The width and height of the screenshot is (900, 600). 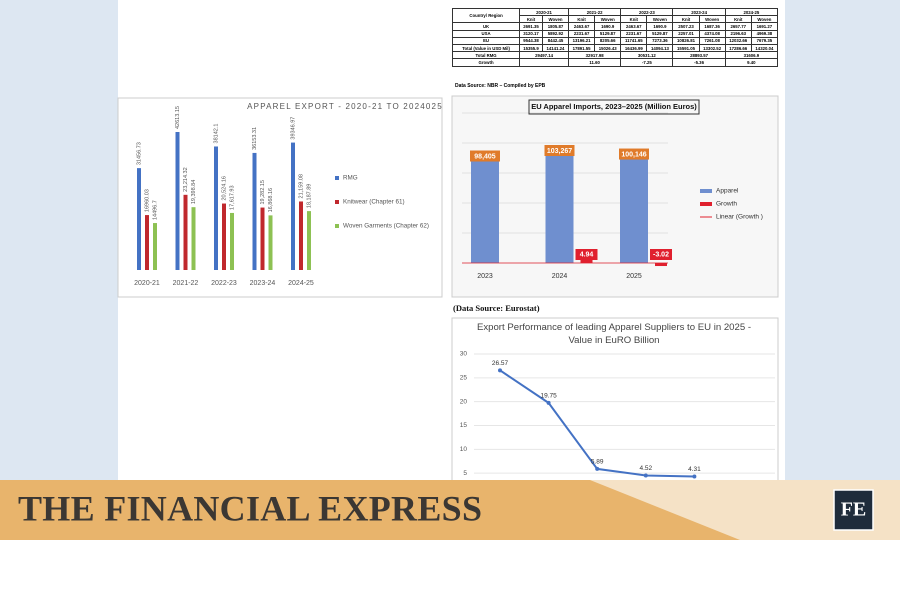 I want to click on data-label: 16,868.16, so click(x=271, y=200).